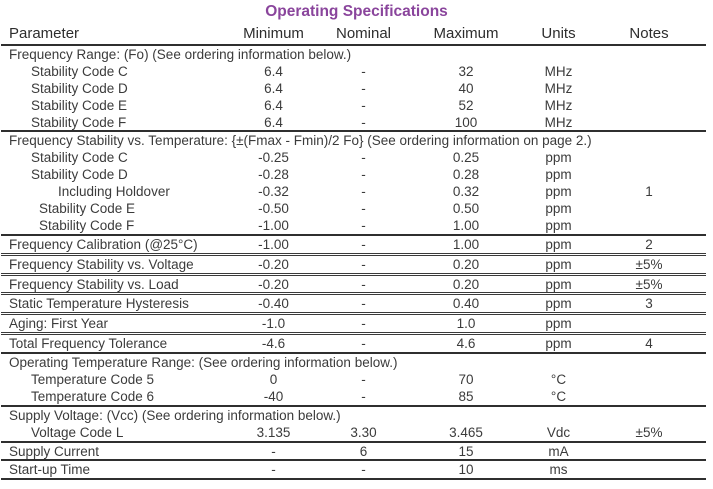 Image resolution: width=713 pixels, height=489 pixels. Describe the element at coordinates (363, 432) in the screenshot. I see `nominal-cell: 3.30` at that location.